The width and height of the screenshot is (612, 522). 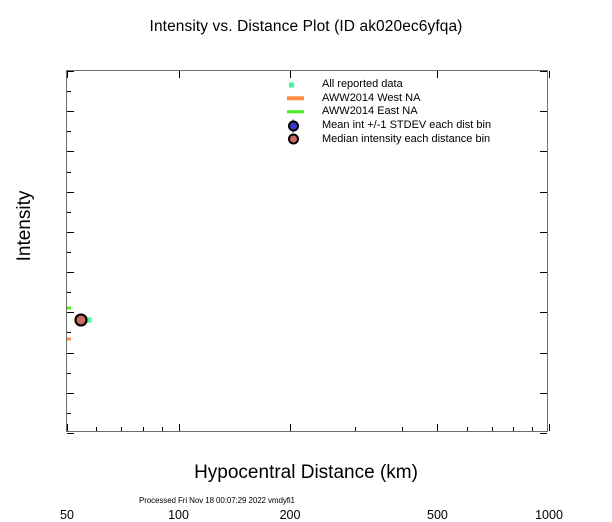 I want to click on legend-label: Mean int +/-1 STDEV each dist bin, so click(x=407, y=125).